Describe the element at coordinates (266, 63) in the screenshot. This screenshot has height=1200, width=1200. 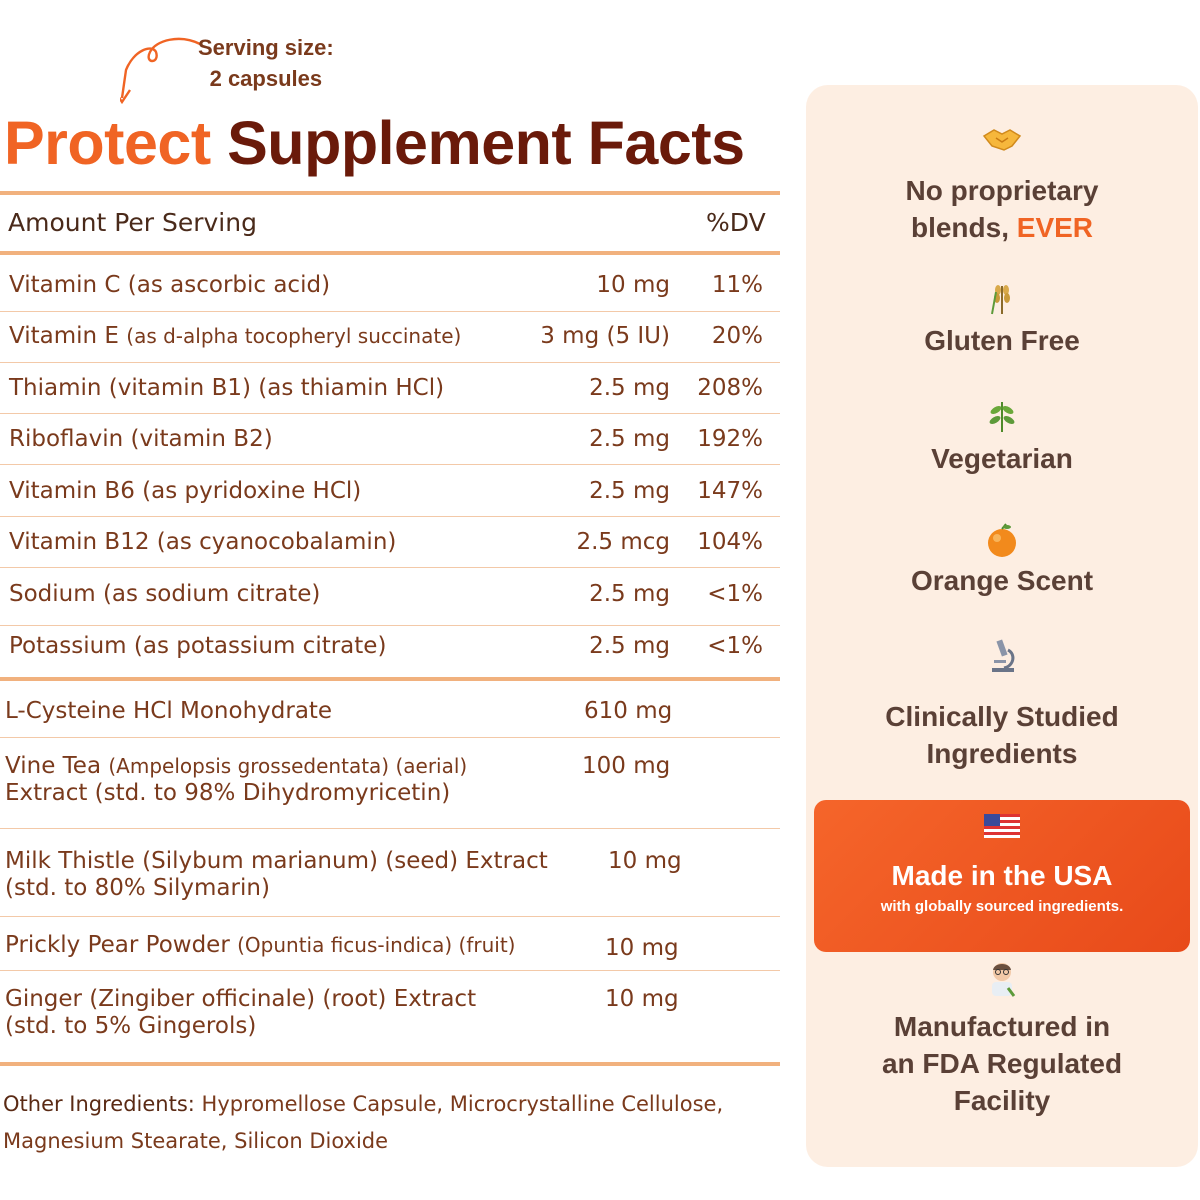
I see `serving-size-text: Serving size: 2 capsules` at that location.